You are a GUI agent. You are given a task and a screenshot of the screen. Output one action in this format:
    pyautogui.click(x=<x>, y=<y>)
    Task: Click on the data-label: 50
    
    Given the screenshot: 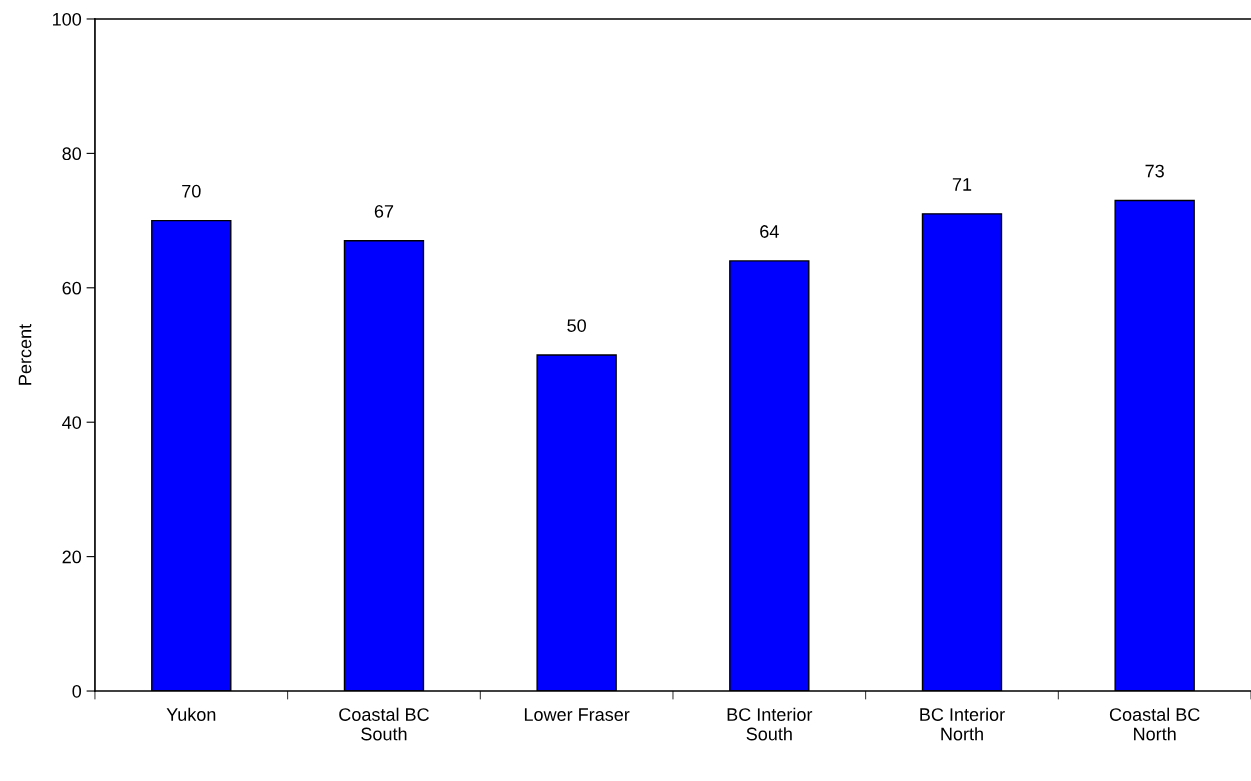 What is the action you would take?
    pyautogui.click(x=576, y=325)
    